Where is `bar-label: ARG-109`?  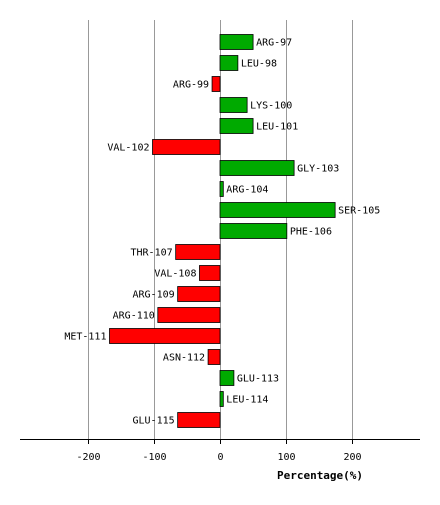
bar-label: ARG-109 is located at coordinates (153, 295).